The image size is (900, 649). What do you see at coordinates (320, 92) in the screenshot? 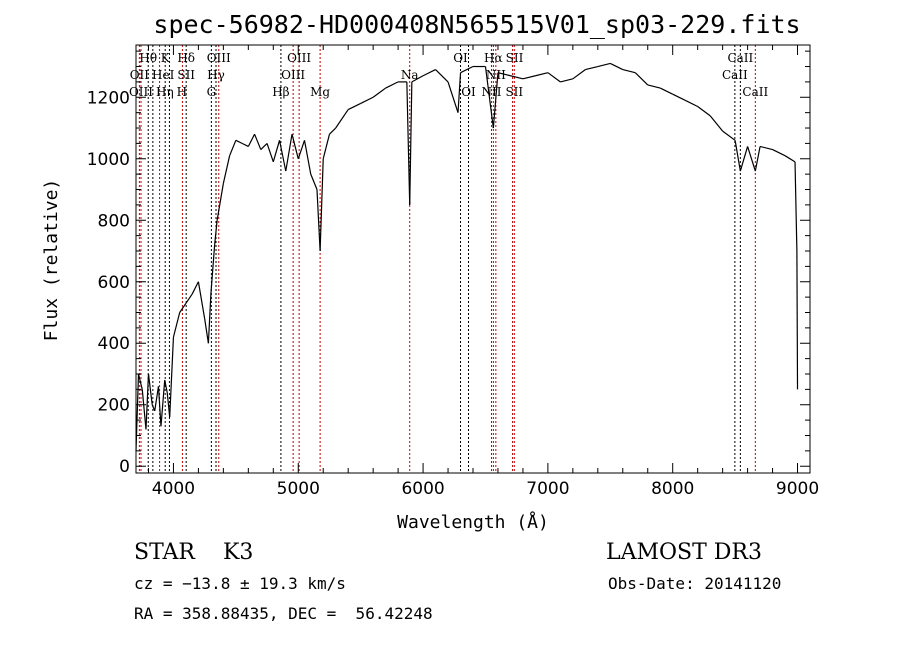
I see `spectral-line-label: Mg` at bounding box center [320, 92].